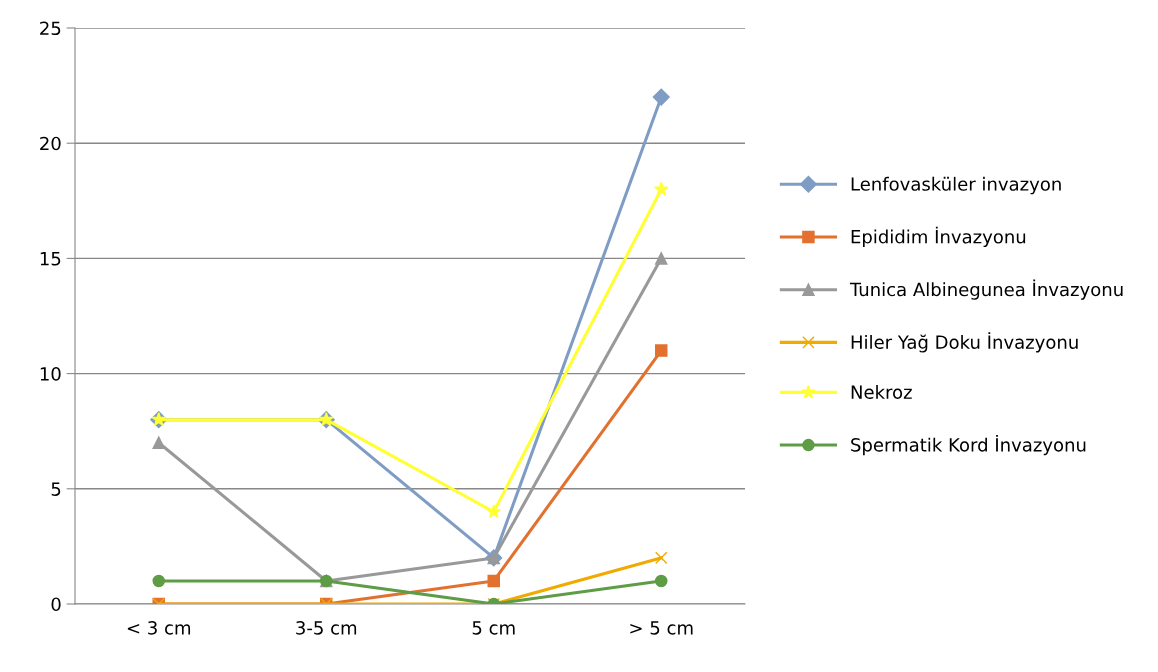  What do you see at coordinates (56, 489) in the screenshot?
I see `y-tick-label: 5` at bounding box center [56, 489].